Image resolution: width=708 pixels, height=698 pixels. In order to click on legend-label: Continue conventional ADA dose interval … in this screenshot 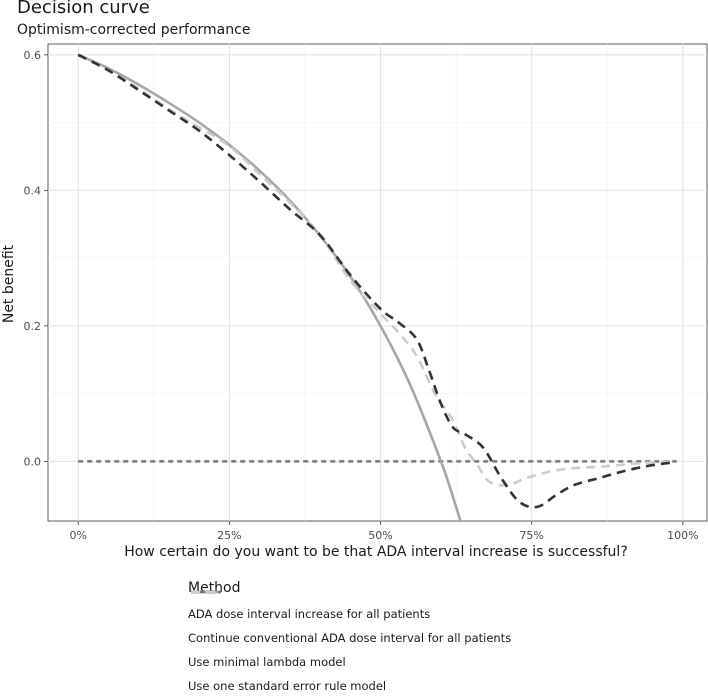, I will do `click(350, 638)`.